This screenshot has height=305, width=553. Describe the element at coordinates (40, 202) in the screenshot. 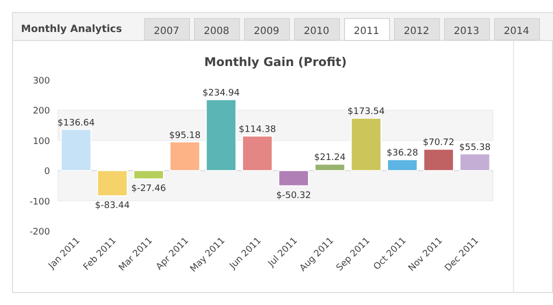

I see `y-tick-label: -100` at that location.